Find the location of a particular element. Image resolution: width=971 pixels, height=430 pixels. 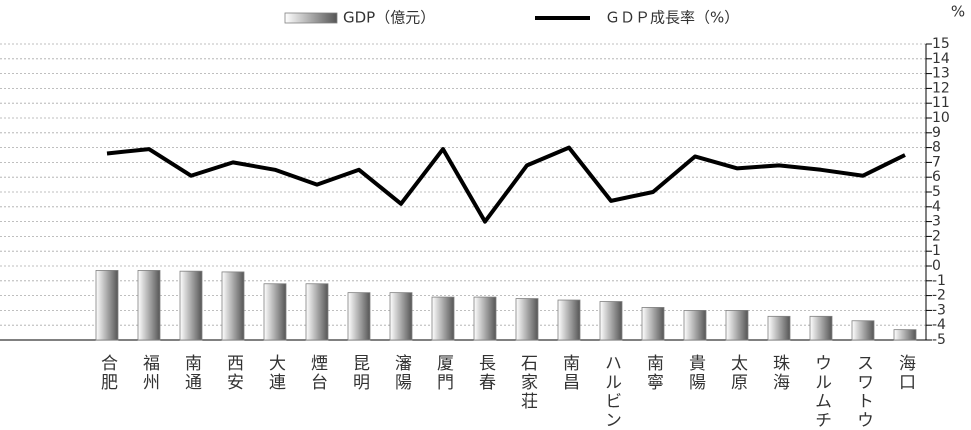

y-tick-label: -1 is located at coordinates (939, 281).